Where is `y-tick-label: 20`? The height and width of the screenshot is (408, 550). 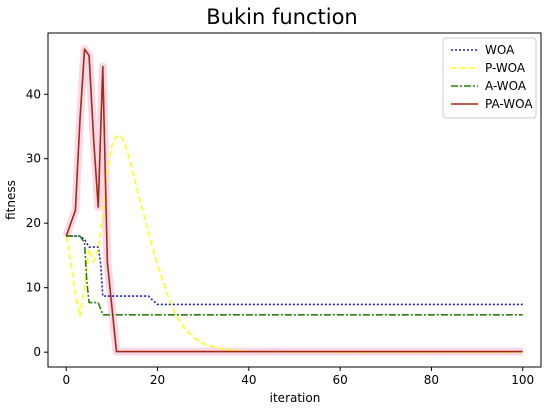
y-tick-label: 20 is located at coordinates (33, 223).